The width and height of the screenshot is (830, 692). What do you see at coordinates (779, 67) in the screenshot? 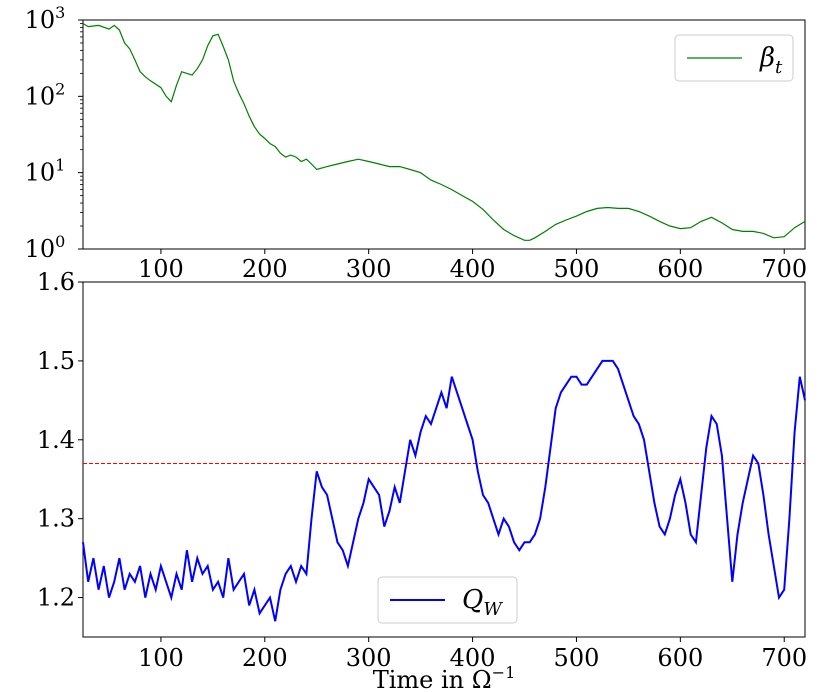
I see `beta-legend-subscript: t` at bounding box center [779, 67].